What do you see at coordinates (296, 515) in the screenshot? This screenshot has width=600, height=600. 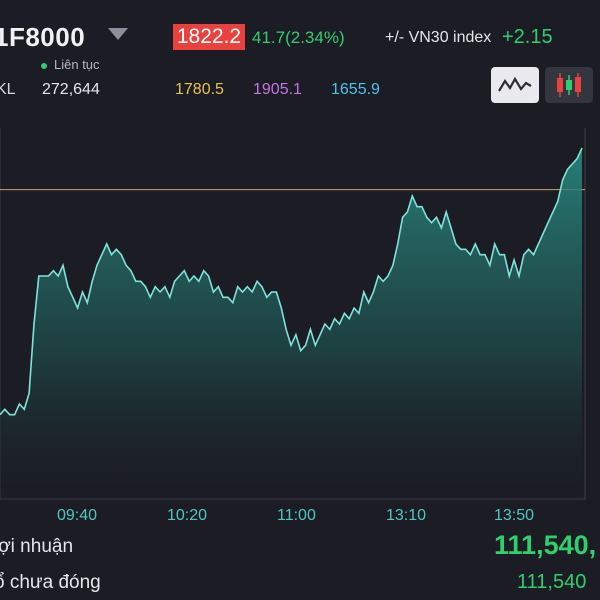 I see `time-tick: 11:00` at bounding box center [296, 515].